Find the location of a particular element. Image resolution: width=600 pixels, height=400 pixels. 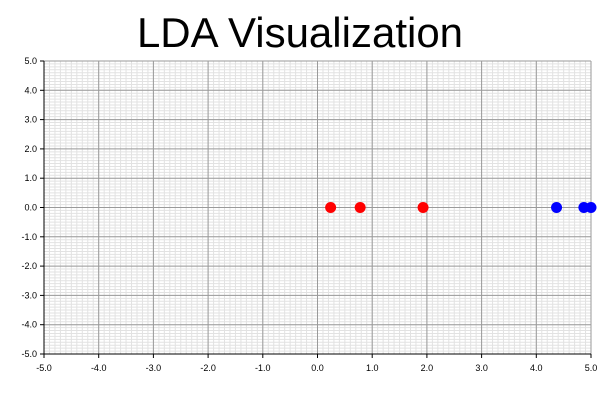

y-axis: -5.0 -4.0 -3.0 -2.0 -1.0 0.0 1.0 2.0 3.0 4.0 5.0 is located at coordinates (32, 207).